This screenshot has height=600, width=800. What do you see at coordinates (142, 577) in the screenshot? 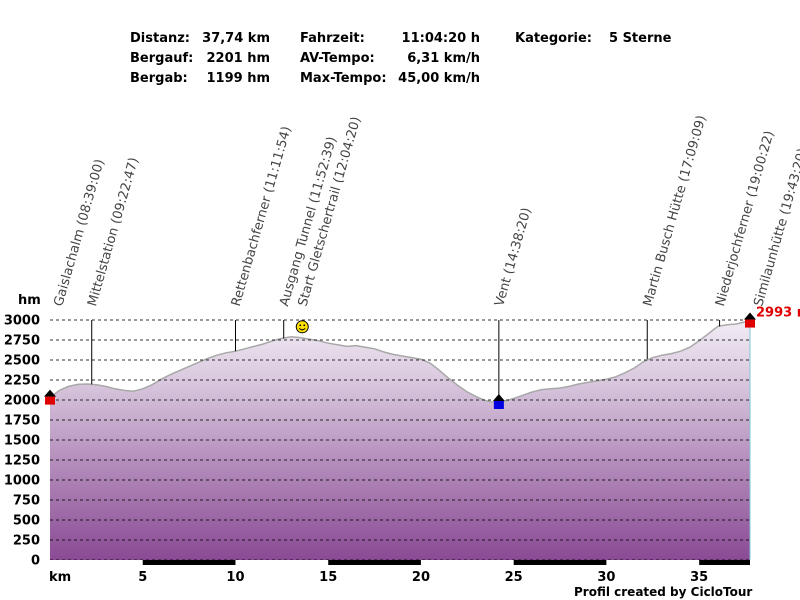
I see `x-tick-label: 5` at bounding box center [142, 577].